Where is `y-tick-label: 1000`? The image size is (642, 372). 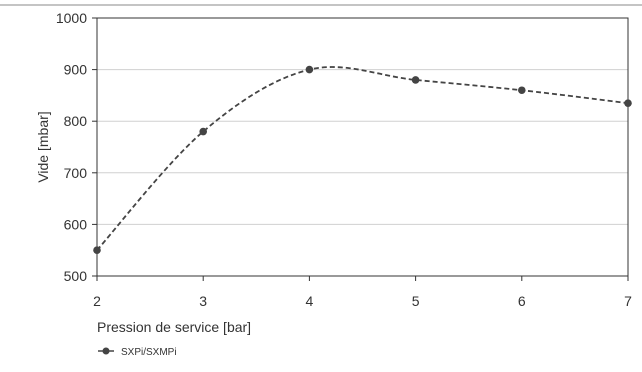 y-tick-label: 1000 is located at coordinates (71, 18).